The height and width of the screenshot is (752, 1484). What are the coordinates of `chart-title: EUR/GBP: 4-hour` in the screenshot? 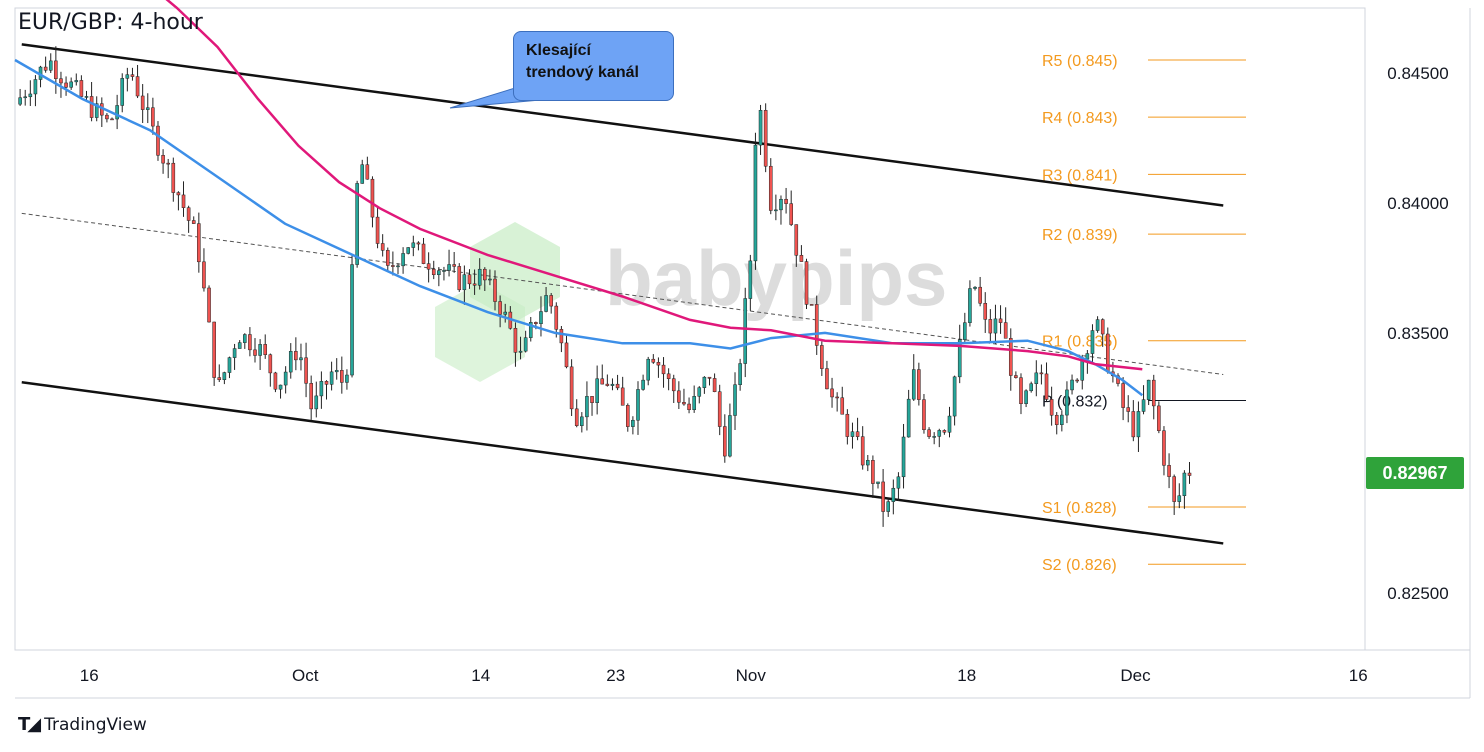 It's located at (110, 22).